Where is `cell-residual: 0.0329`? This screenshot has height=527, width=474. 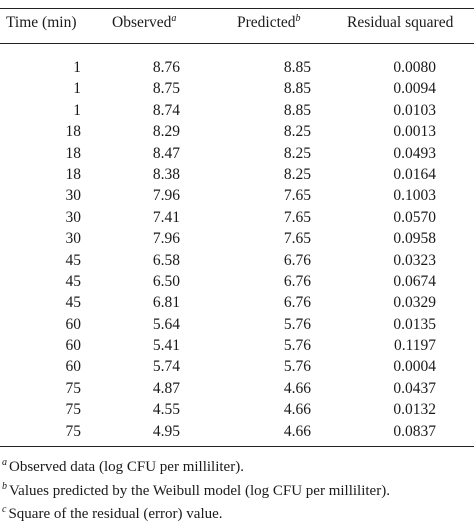 cell-residual: 0.0329 is located at coordinates (414, 303).